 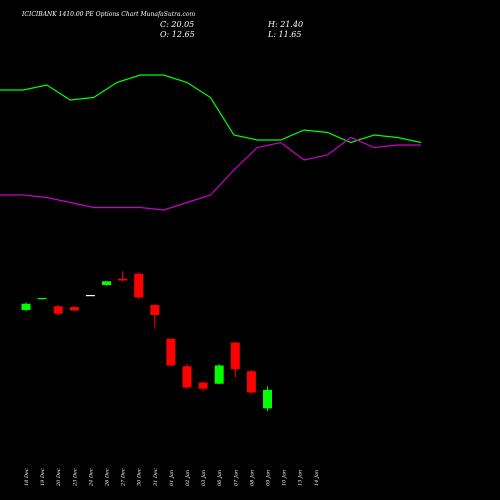 I want to click on x-tick-label: 03 Jan, so click(x=204, y=478).